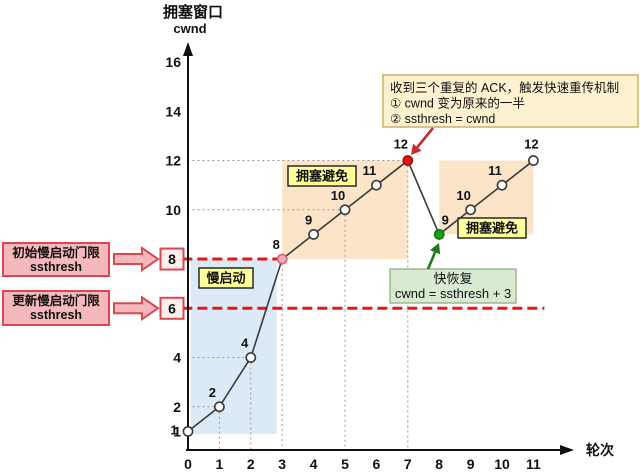 The width and height of the screenshot is (640, 476). Describe the element at coordinates (408, 160) in the screenshot. I see `data-point-x7` at that location.